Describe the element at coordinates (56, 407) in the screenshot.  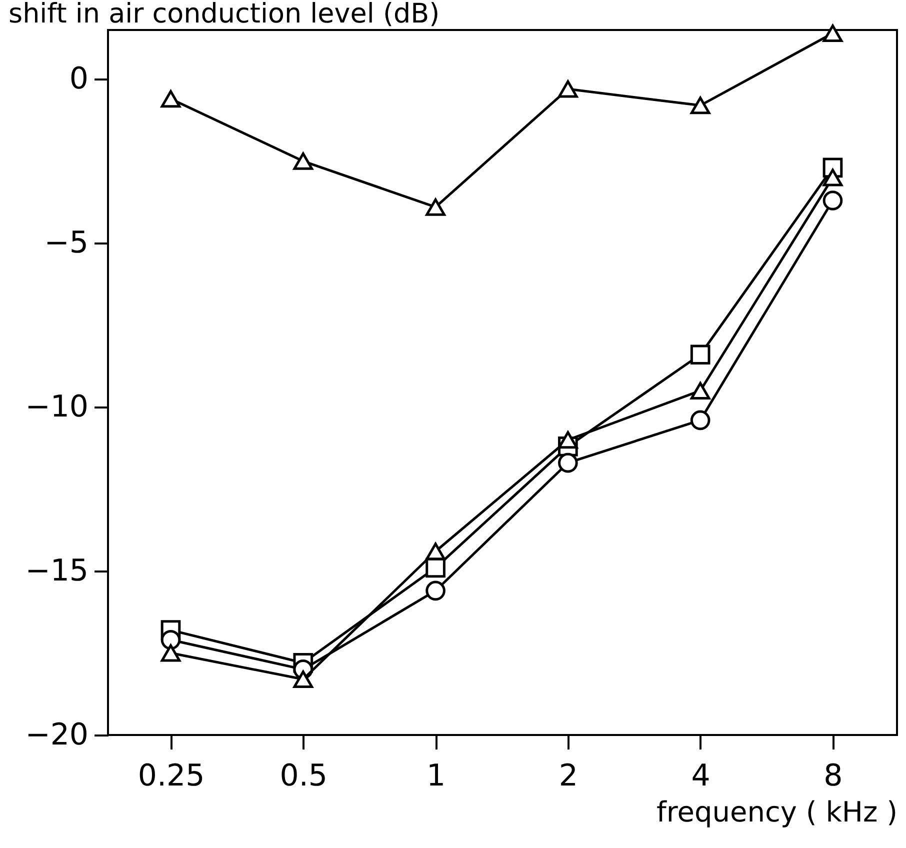
I see `y-tick-label: −10` at that location.